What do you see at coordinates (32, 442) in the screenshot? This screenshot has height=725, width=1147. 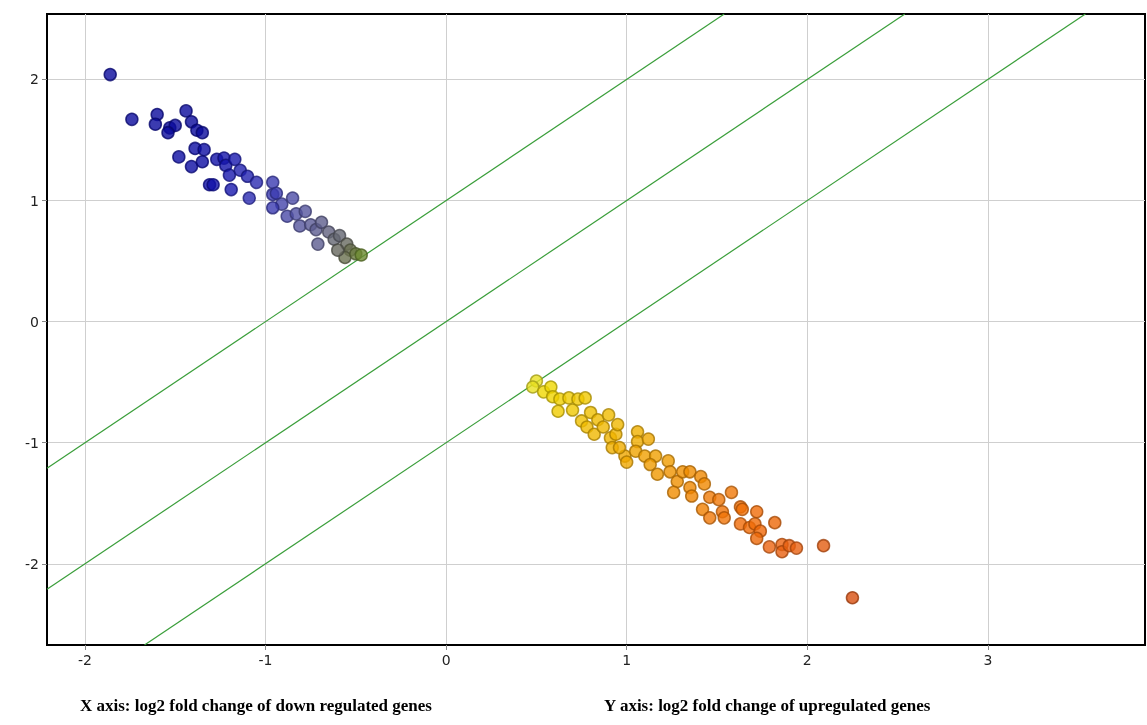 I see `y-tick-label: -1` at bounding box center [32, 442].